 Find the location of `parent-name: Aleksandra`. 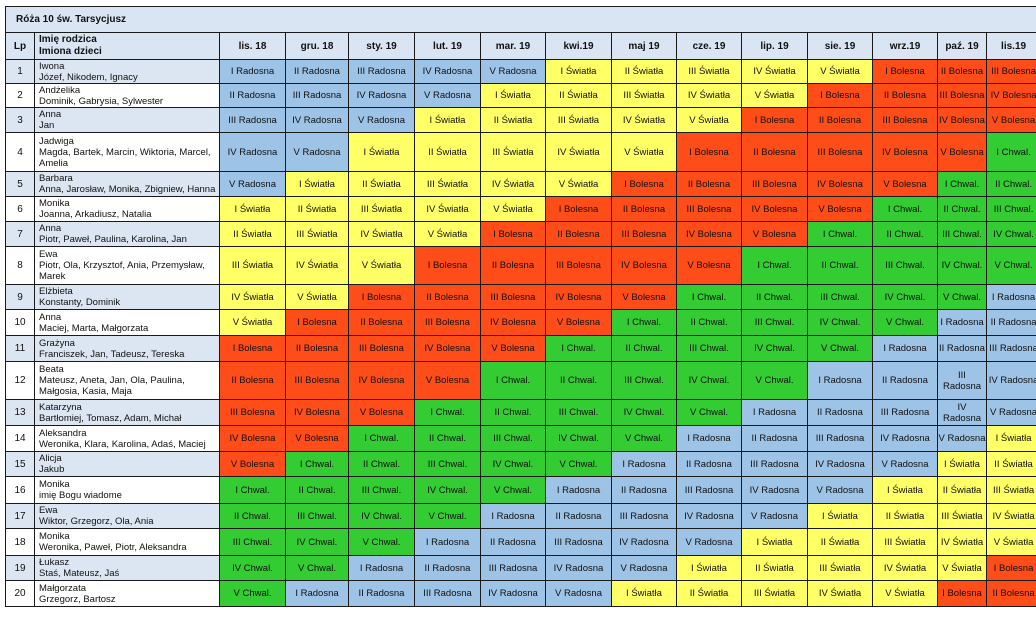

parent-name: Aleksandra is located at coordinates (63, 433).